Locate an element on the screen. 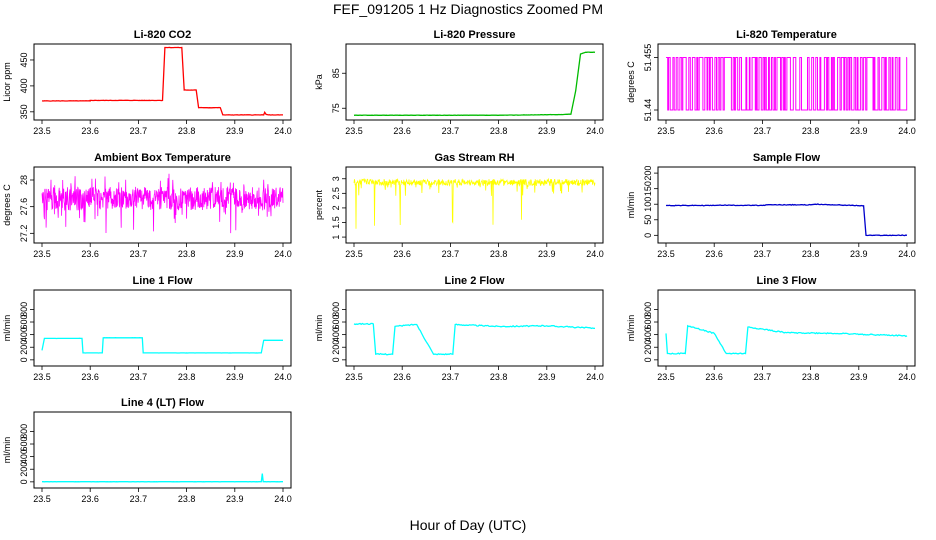 The height and width of the screenshot is (540, 936). panel-title-line3: Line 3 Flow is located at coordinates (787, 281).